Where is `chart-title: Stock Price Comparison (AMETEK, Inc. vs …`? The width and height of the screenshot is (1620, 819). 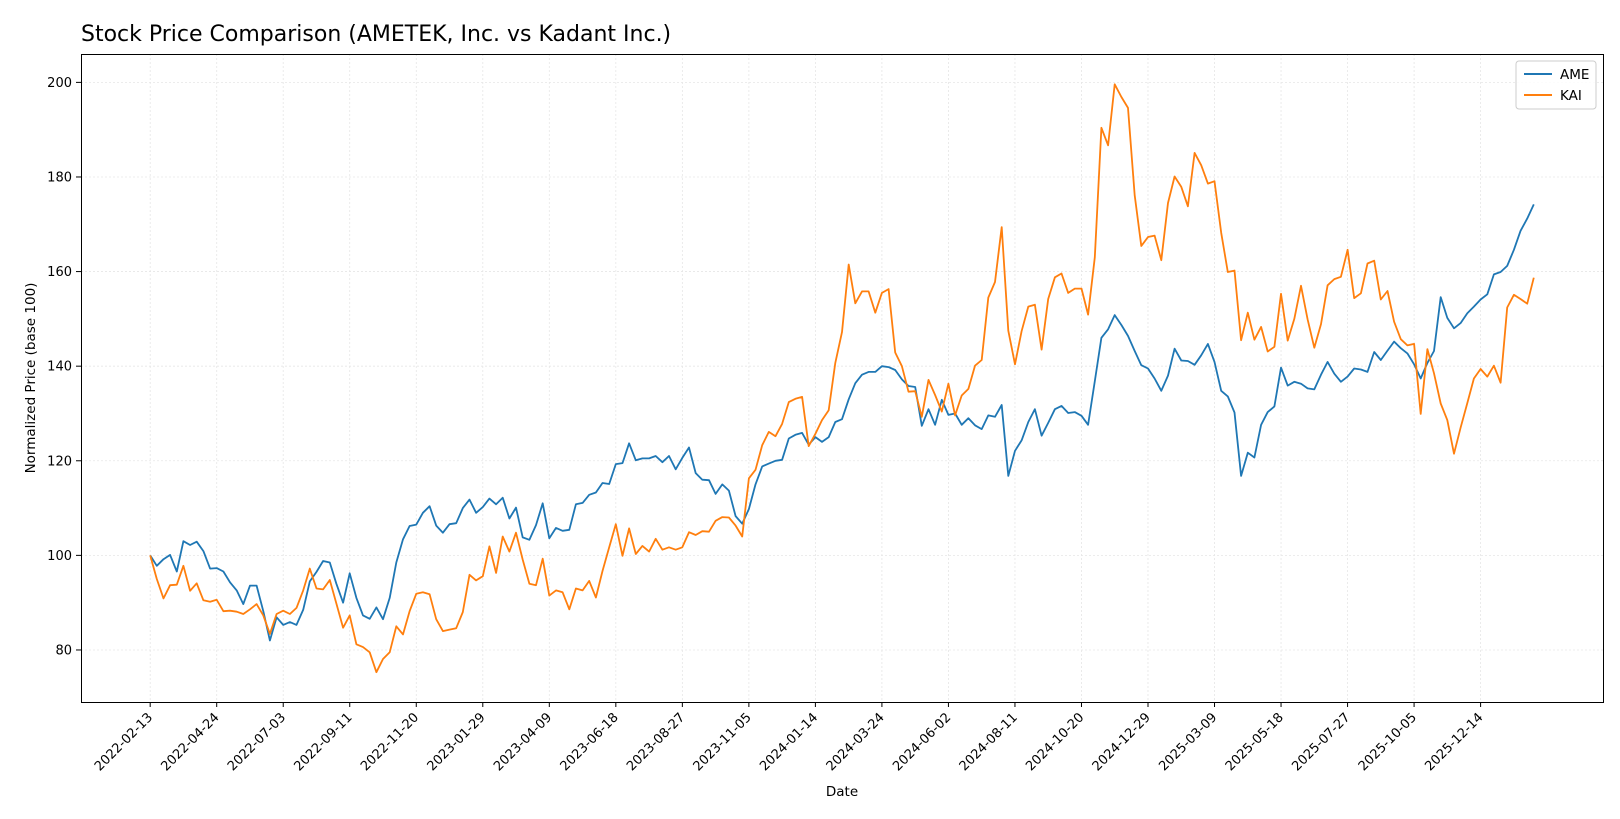 chart-title: Stock Price Comparison (AMETEK, Inc. vs … is located at coordinates (376, 34).